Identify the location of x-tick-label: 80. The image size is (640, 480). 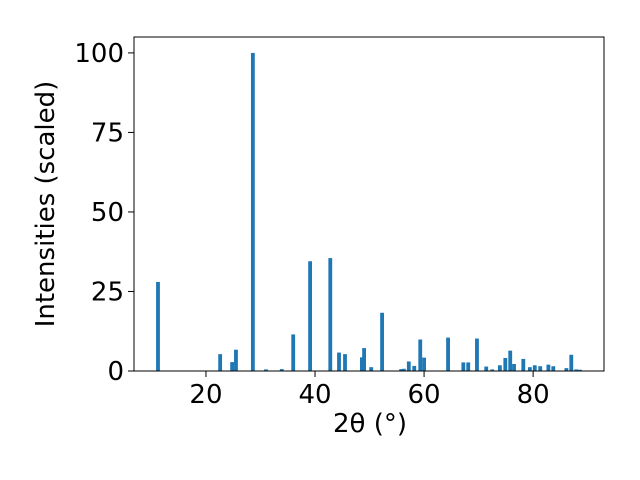
(533, 395).